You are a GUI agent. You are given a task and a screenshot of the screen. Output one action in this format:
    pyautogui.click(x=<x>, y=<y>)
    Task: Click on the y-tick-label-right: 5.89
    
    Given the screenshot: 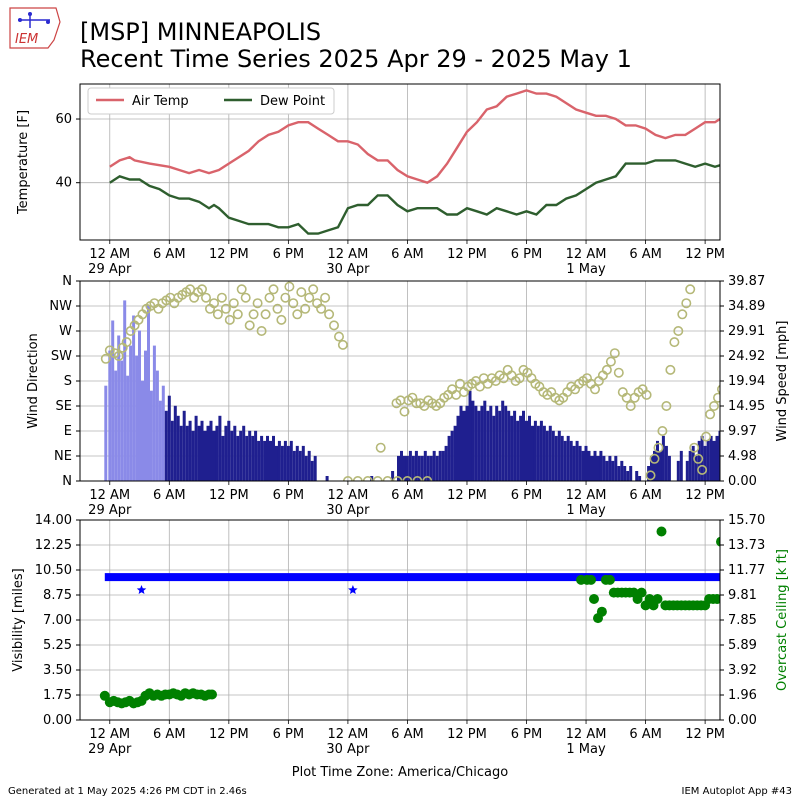 What is the action you would take?
    pyautogui.click(x=742, y=645)
    